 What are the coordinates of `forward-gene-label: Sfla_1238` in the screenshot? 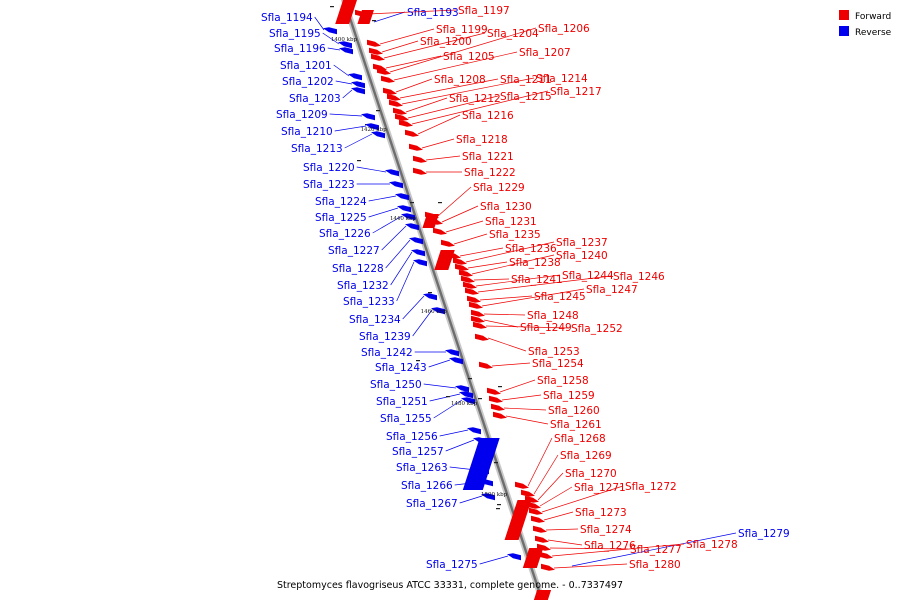 It's located at (535, 263).